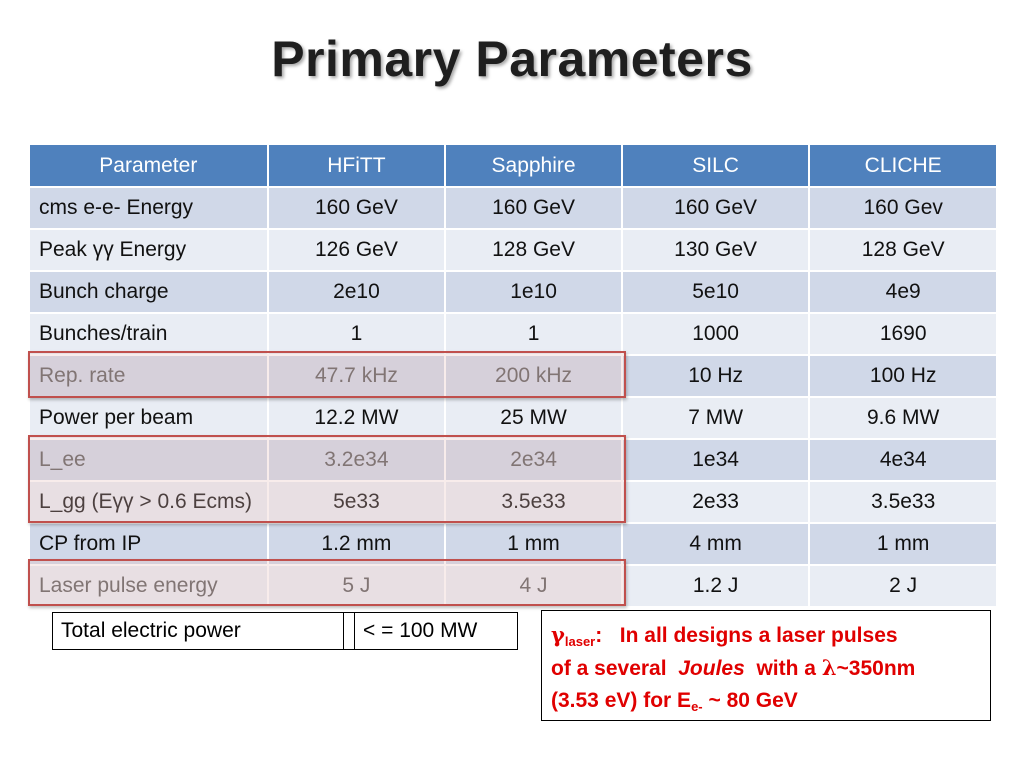  Describe the element at coordinates (903, 208) in the screenshot. I see `table-cell: 160 Gev` at that location.